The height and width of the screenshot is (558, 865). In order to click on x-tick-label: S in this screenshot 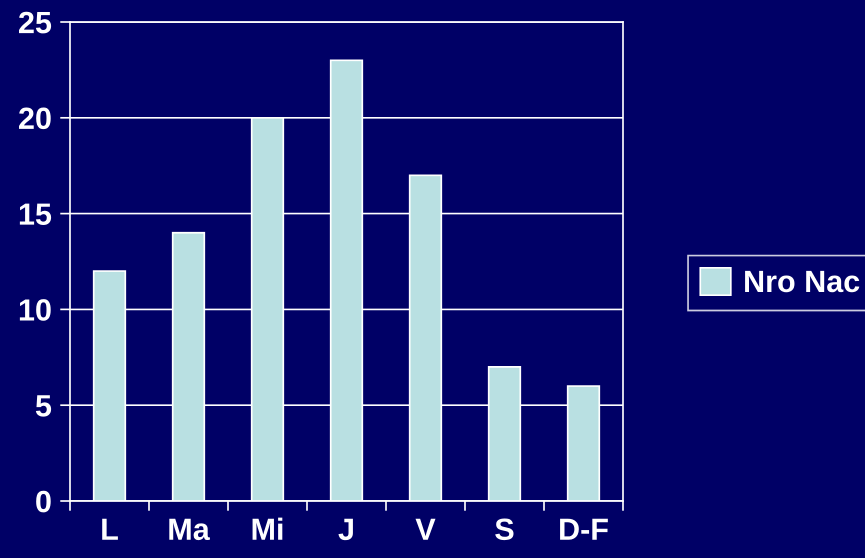, I will do `click(504, 529)`.